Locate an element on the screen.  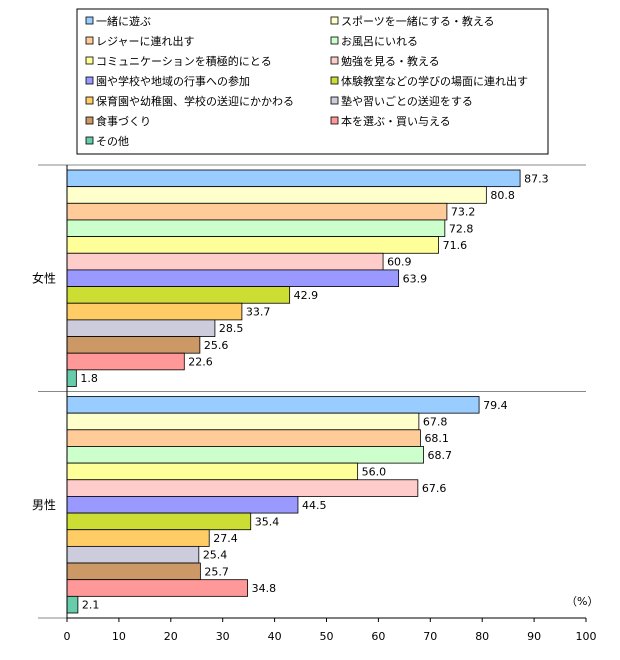
x-tick-label: 40 is located at coordinates (275, 636).